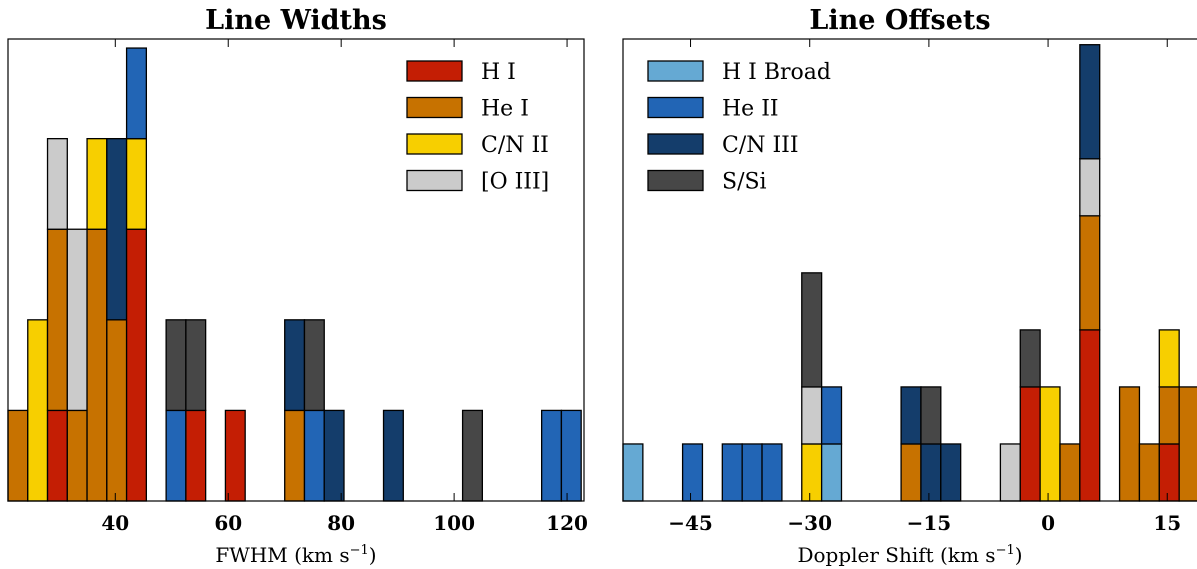 This screenshot has width=1197, height=569. Describe the element at coordinates (515, 182) in the screenshot. I see `legend-label: [O III]` at that location.